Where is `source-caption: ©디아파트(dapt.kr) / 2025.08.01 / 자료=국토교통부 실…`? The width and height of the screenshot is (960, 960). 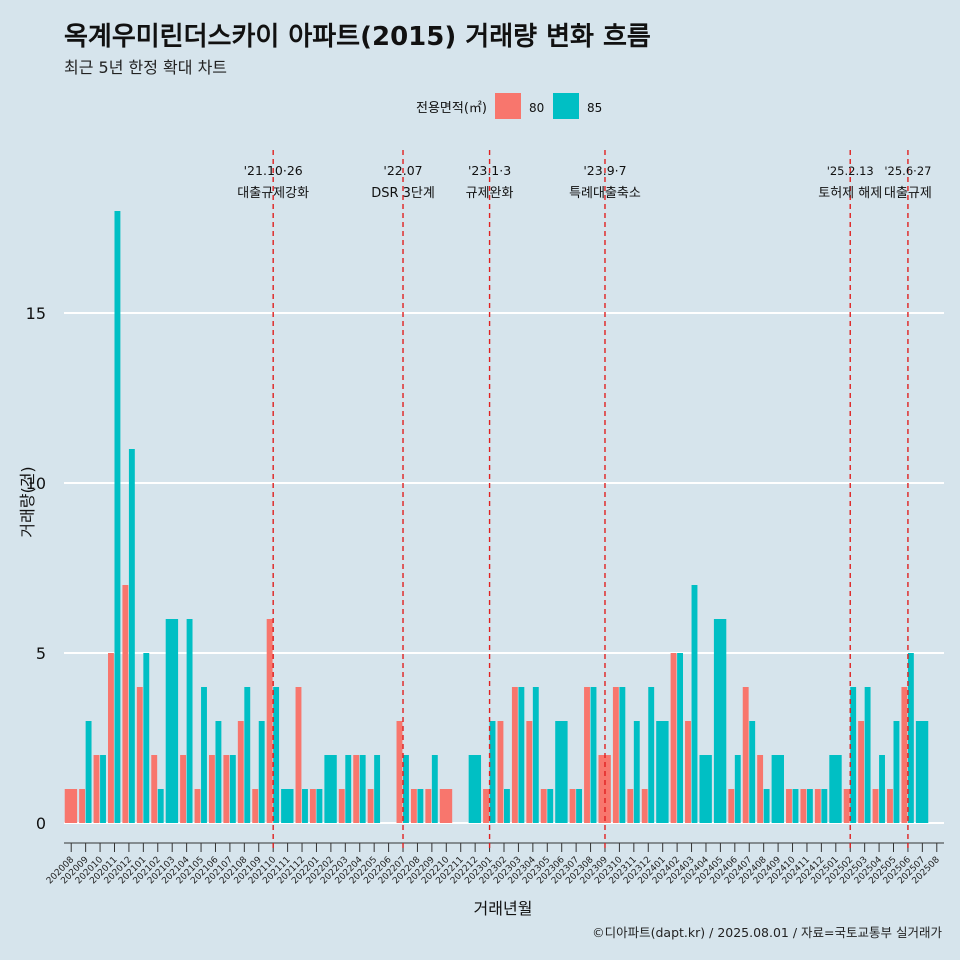 source-caption: ©디아파트(dapt.kr) / 2025.08.01 / 자료=국토교통부 실… is located at coordinates (767, 932).